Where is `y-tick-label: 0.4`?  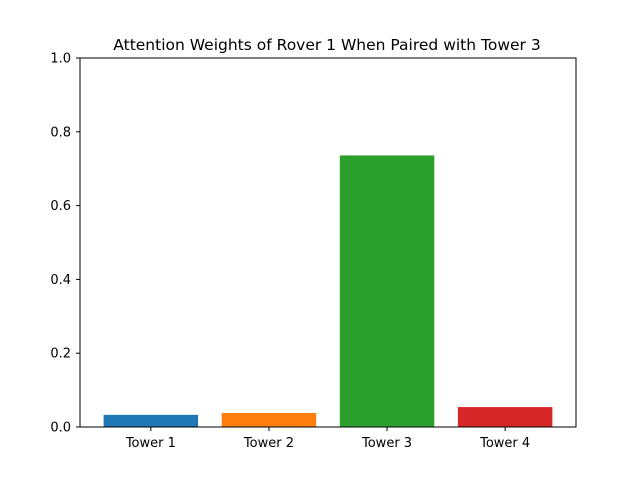
y-tick-label: 0.4 is located at coordinates (60, 280).